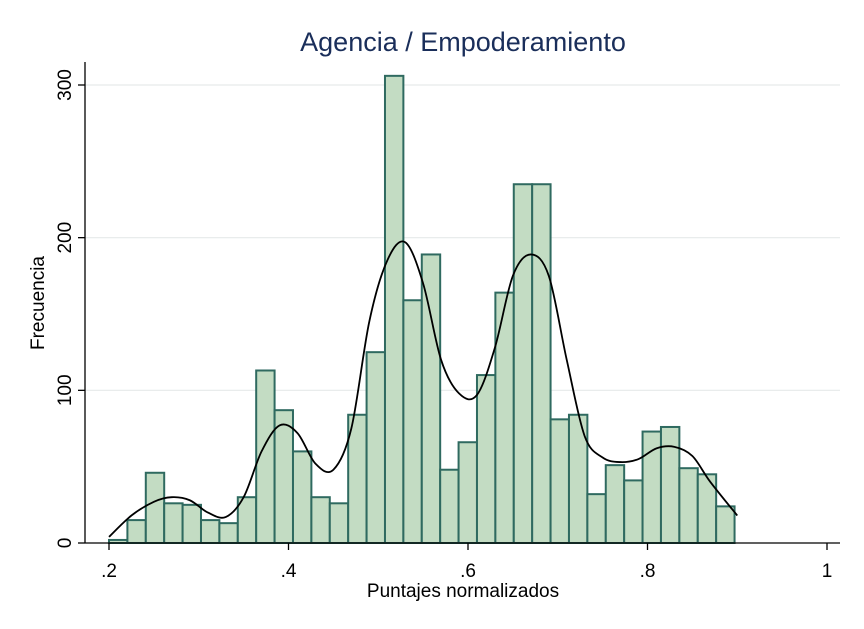 This screenshot has width=864, height=629. I want to click on y-tick-label: 0, so click(65, 543).